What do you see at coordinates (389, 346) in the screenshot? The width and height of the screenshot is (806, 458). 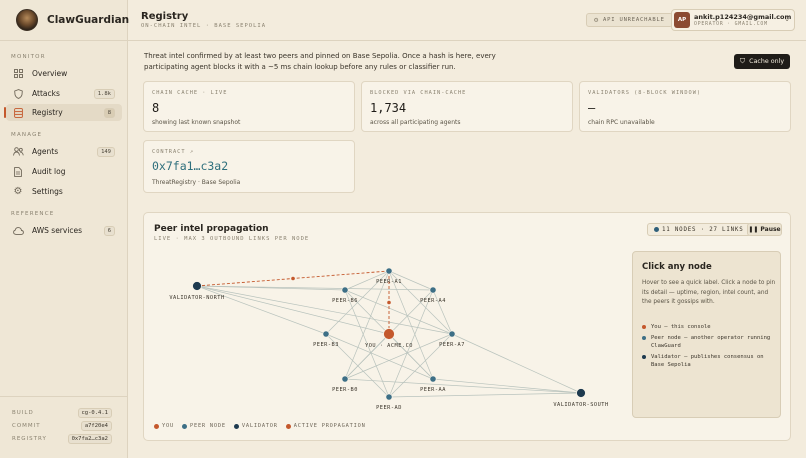 I see `graph-node-label: YOU · ACME.CO` at bounding box center [389, 346].